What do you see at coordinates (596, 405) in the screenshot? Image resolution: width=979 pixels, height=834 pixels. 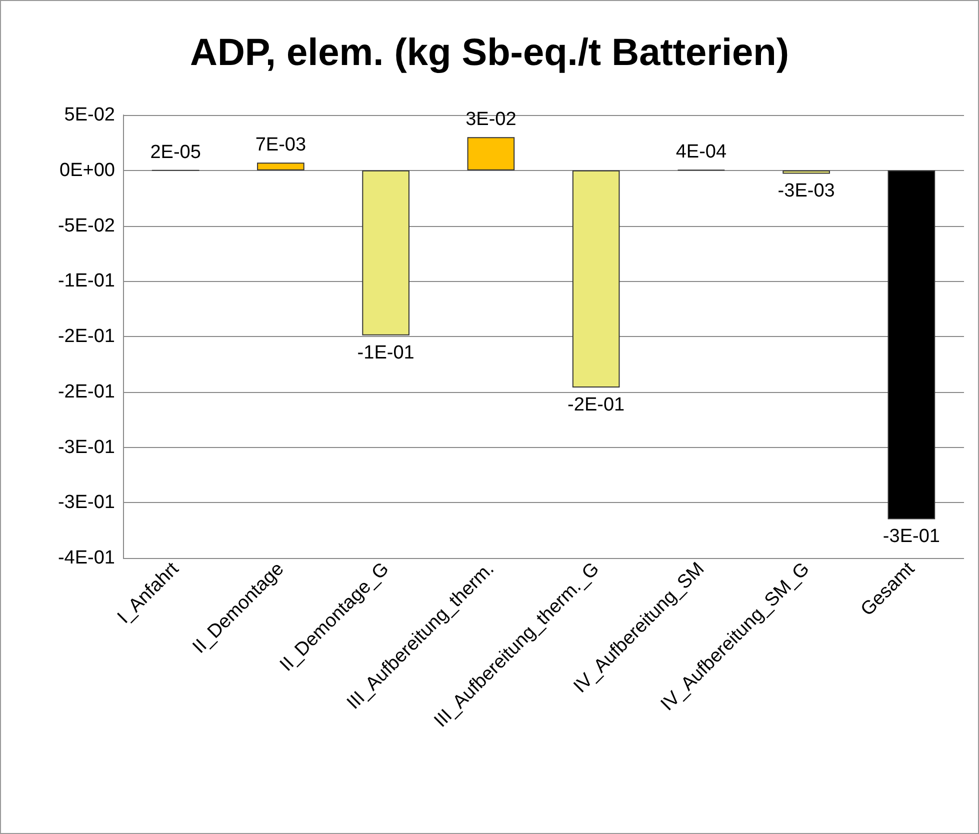 I see `data-label: -2E-01` at bounding box center [596, 405].